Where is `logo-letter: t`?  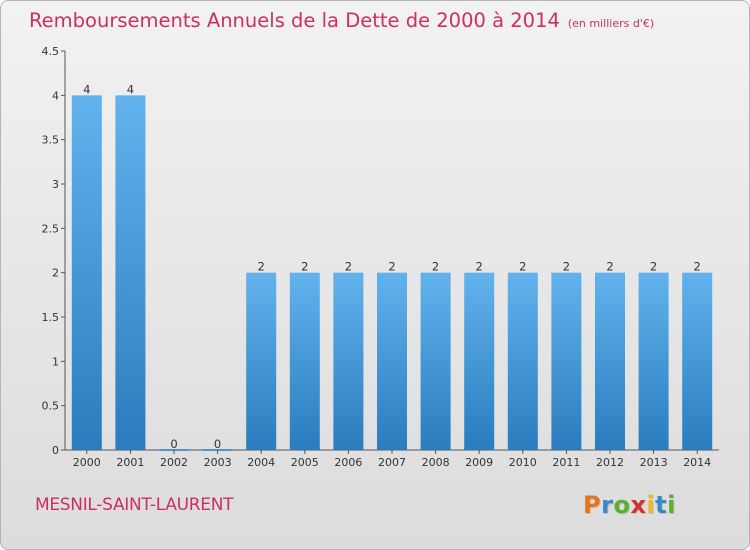
logo-letter: t is located at coordinates (661, 505).